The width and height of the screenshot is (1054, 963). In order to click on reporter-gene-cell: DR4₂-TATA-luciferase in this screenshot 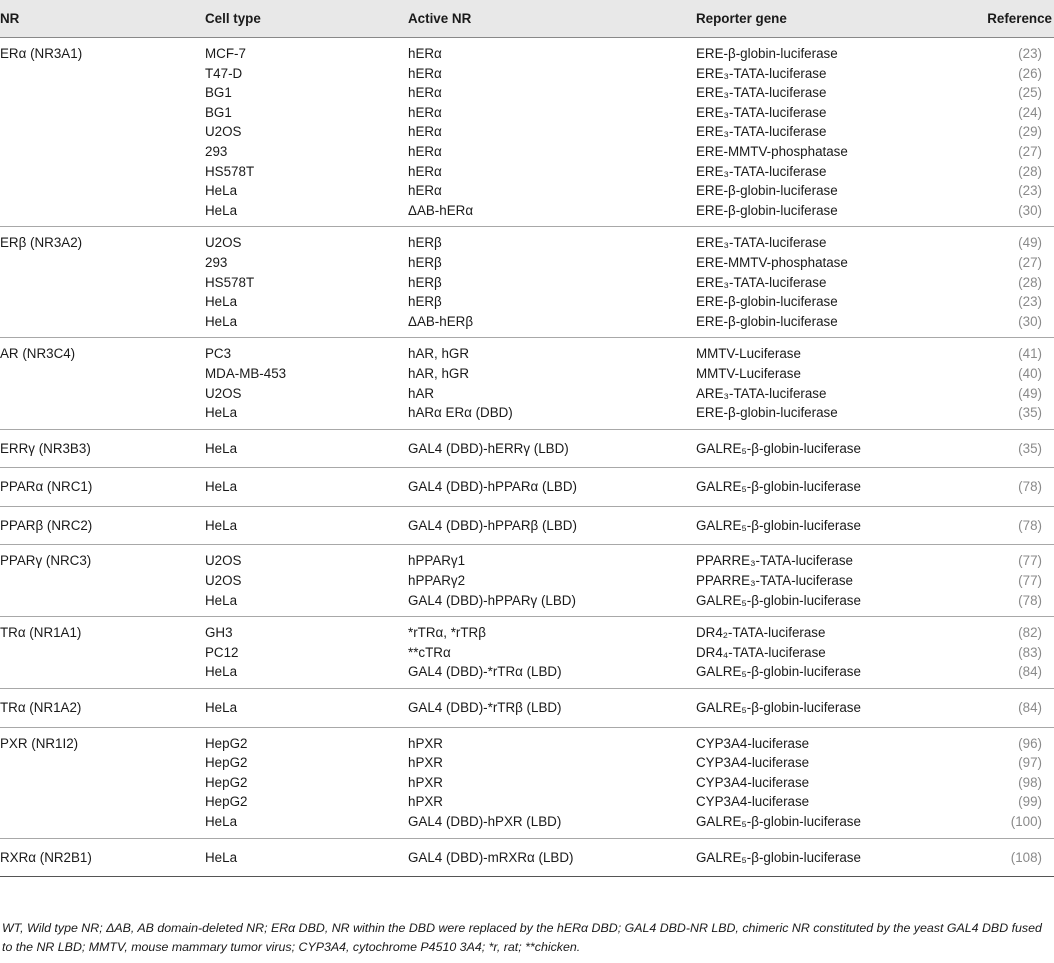, I will do `click(761, 633)`.